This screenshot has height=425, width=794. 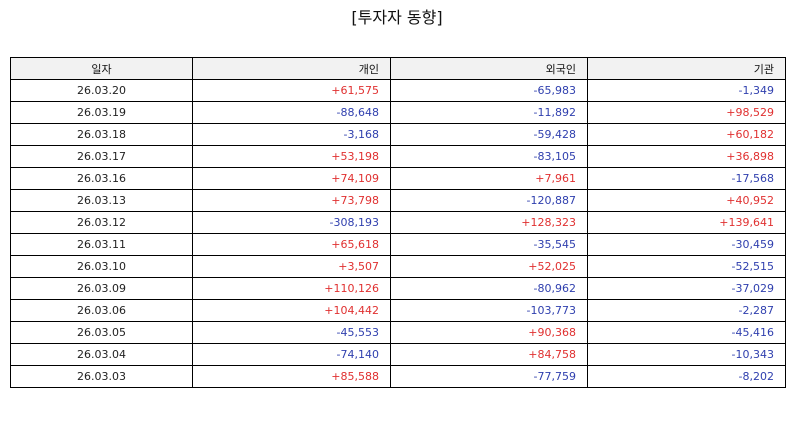 I want to click on institution-value-cell: +98,529, so click(x=686, y=112).